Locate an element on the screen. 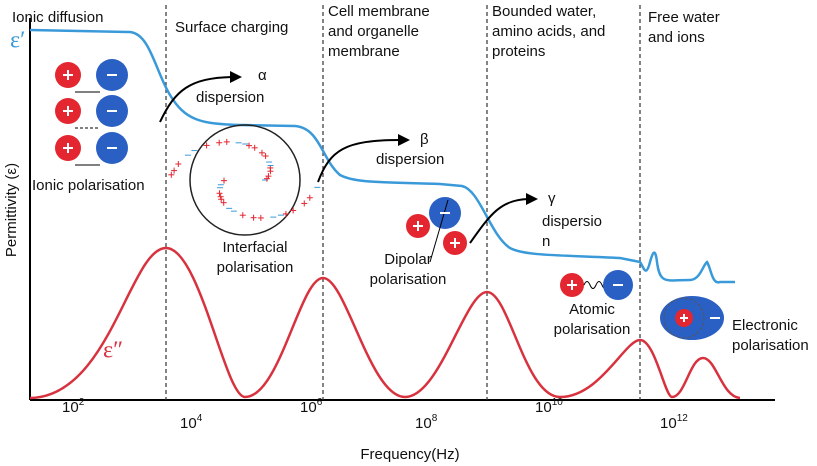  x-tick-label: 10¹² is located at coordinates (674, 422).